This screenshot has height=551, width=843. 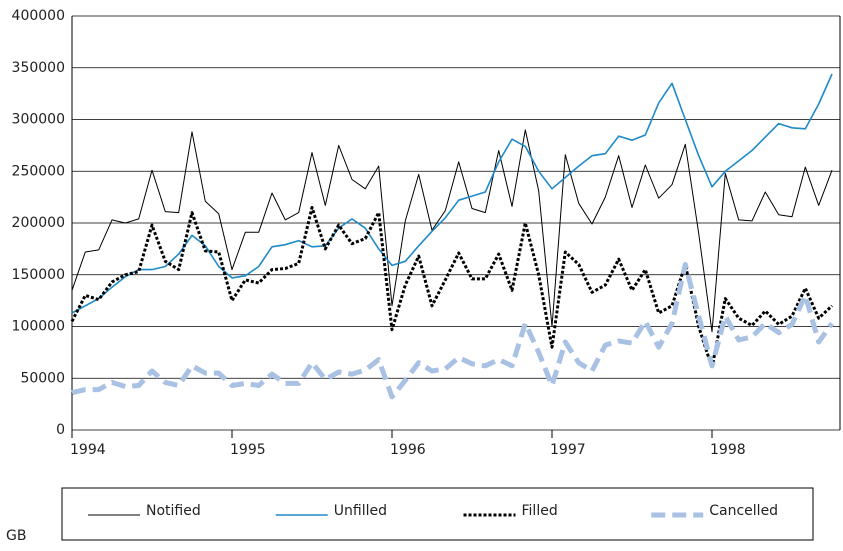 What do you see at coordinates (38, 275) in the screenshot?
I see `y-tick-label: 150000` at bounding box center [38, 275].